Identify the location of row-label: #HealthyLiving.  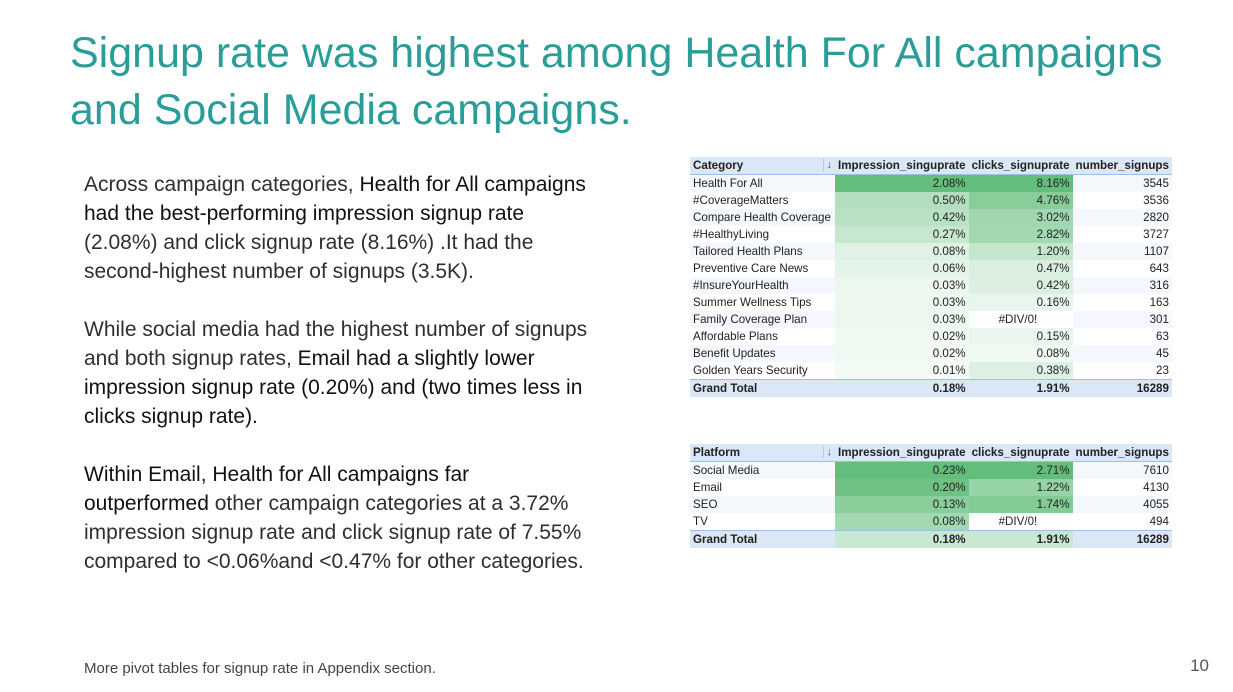
(731, 234).